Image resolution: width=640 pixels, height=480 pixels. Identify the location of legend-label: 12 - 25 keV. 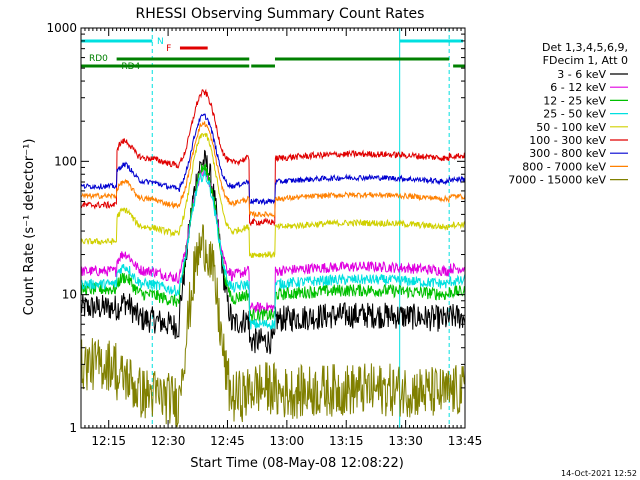
(574, 100).